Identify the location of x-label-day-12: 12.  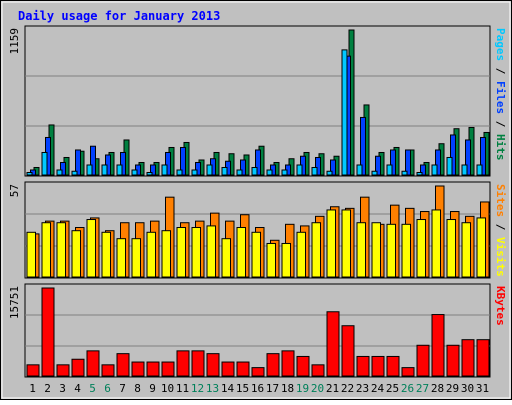
(197, 388).